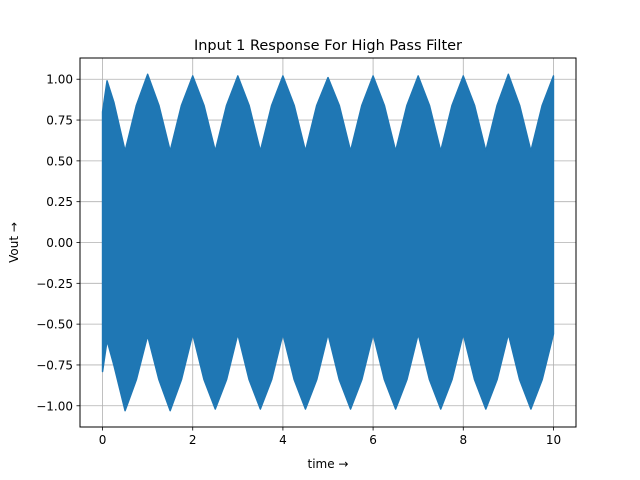  Describe the element at coordinates (328, 464) in the screenshot. I see `x-axis-label: time →` at that location.